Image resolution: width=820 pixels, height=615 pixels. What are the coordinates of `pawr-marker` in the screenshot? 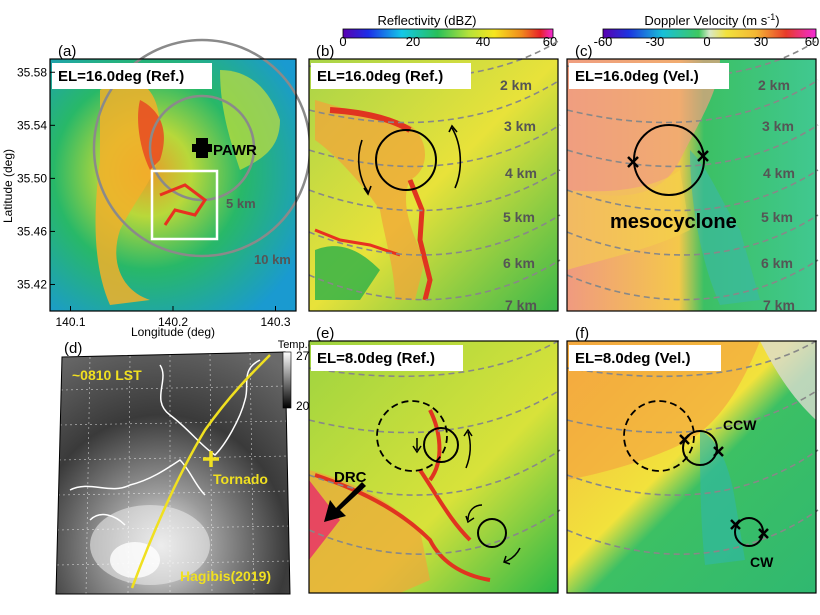 It's located at (202, 148).